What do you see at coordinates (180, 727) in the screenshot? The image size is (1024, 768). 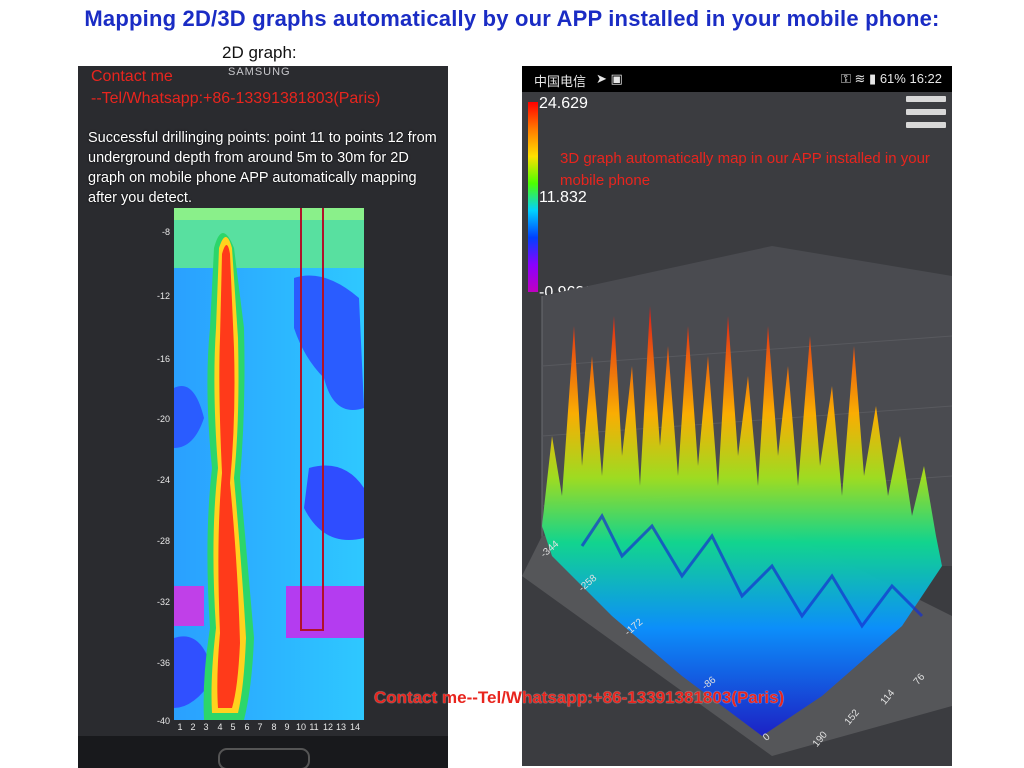 I see `x-tick: 1` at bounding box center [180, 727].